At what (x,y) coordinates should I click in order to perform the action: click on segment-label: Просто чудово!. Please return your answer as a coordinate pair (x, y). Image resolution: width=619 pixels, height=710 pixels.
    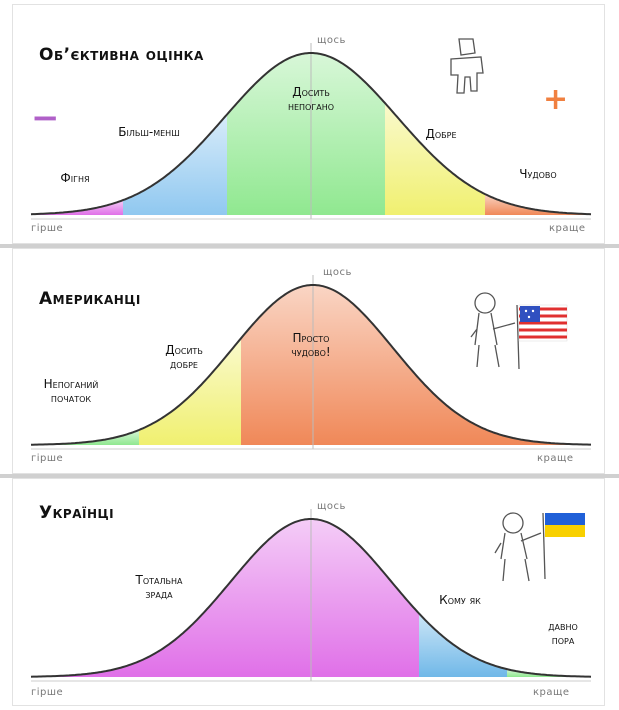
    Looking at the image, I should click on (311, 345).